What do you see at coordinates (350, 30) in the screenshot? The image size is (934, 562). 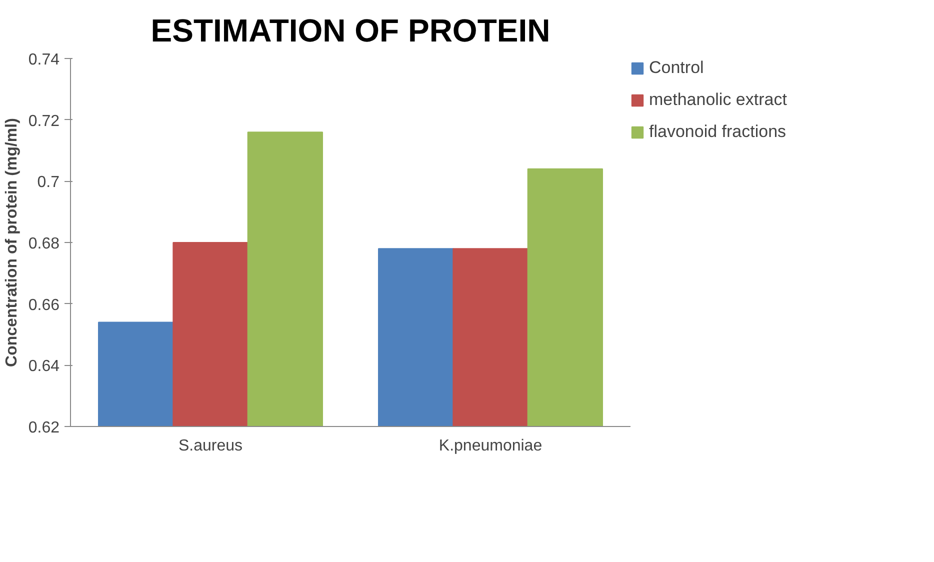 I see `chart-title: ESTIMATION OF PROTEIN` at bounding box center [350, 30].